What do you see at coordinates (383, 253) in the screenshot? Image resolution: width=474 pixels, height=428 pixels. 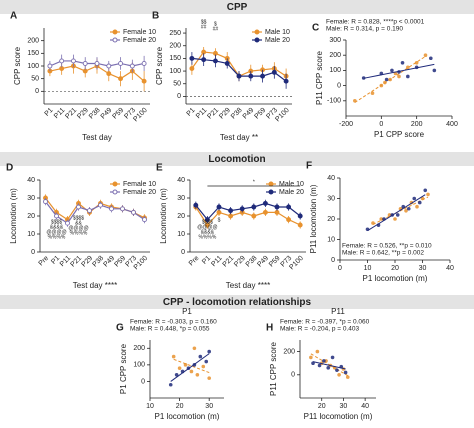 I see `stat-text: Male: R = 0.642, **p = 0.002` at bounding box center [383, 253].